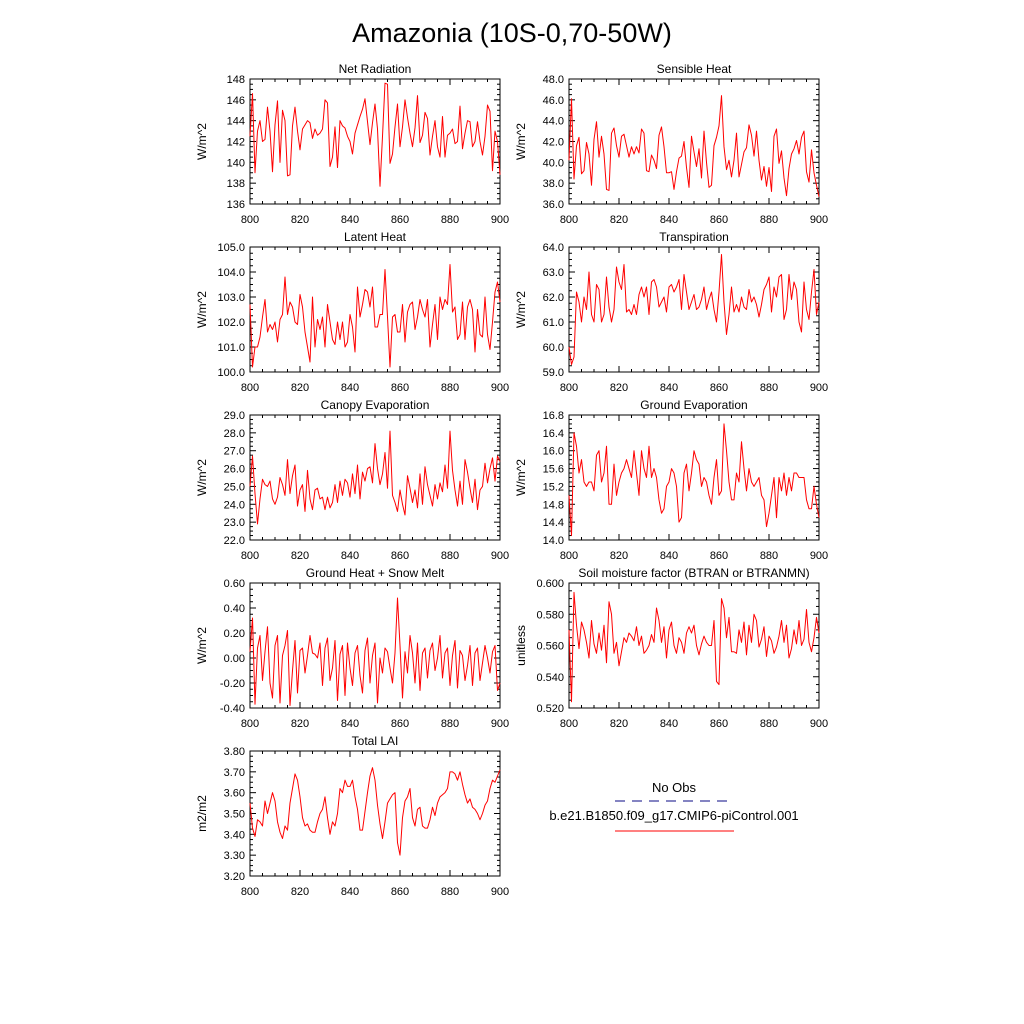 This screenshot has width=1024, height=1024. What do you see at coordinates (674, 787) in the screenshot?
I see `legend-obs-label: No Obs` at bounding box center [674, 787].